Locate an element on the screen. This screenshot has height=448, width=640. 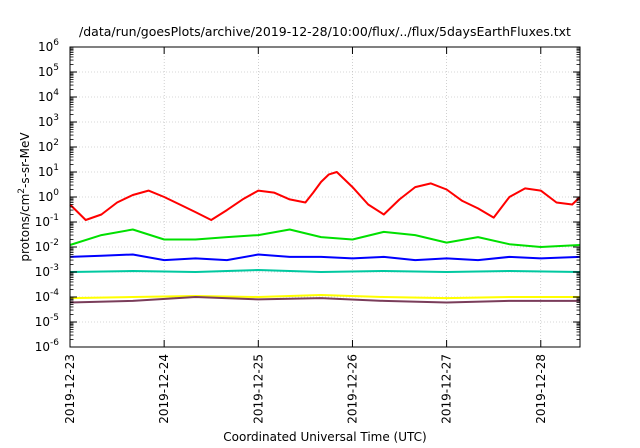
y-tick-label: 10⁰ is located at coordinates (48, 196).